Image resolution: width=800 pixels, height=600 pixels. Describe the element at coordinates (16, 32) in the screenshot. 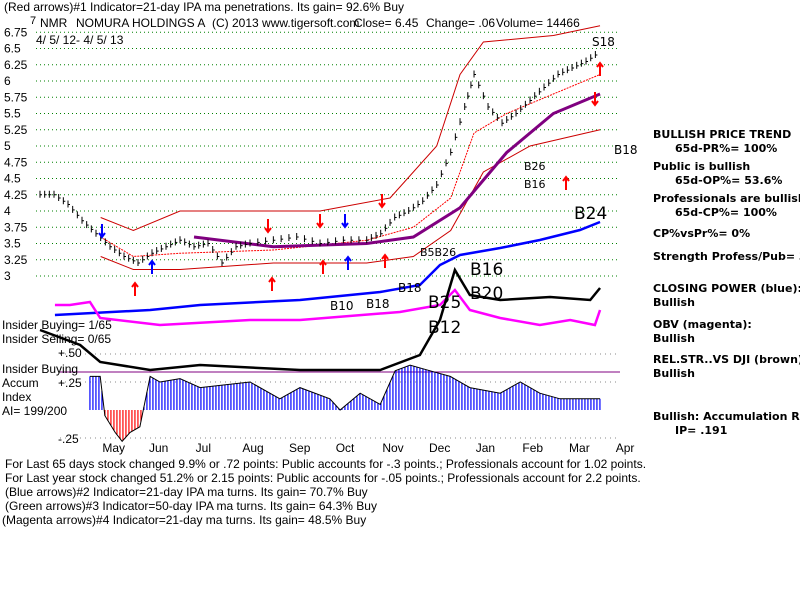

I see `y-tick-label: 6.75` at that location.